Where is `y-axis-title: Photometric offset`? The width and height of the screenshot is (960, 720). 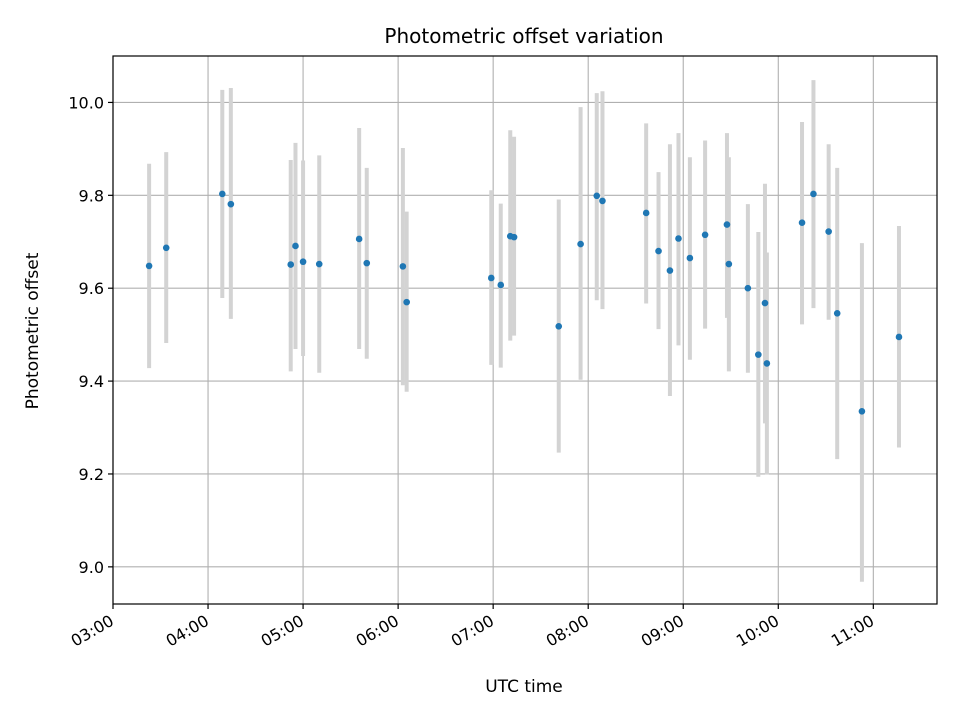
y-axis-title: Photometric offset is located at coordinates (33, 330).